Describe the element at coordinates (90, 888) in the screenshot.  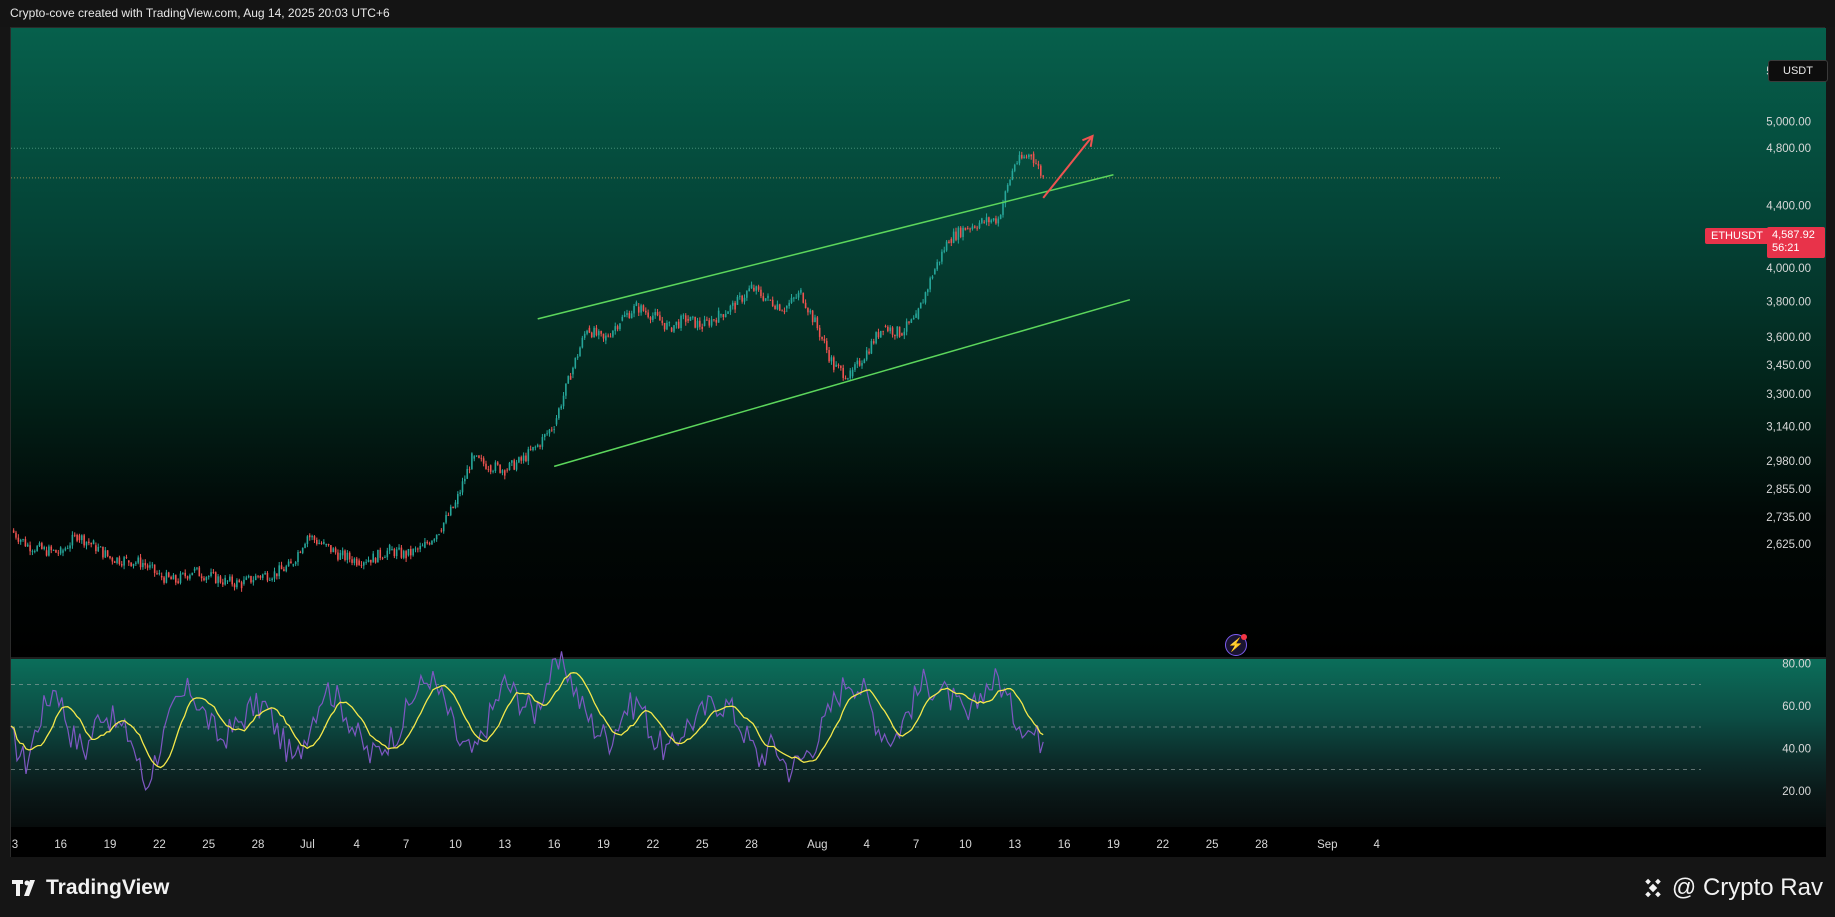
I see `tradingview-logo: TradingView` at that location.